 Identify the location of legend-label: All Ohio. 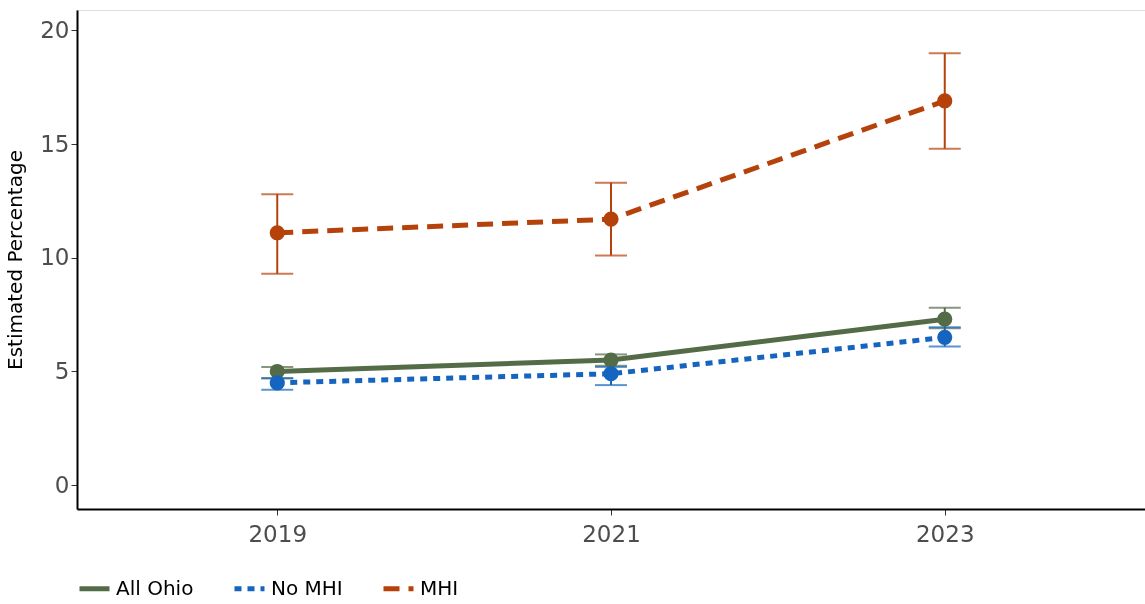
(155, 587).